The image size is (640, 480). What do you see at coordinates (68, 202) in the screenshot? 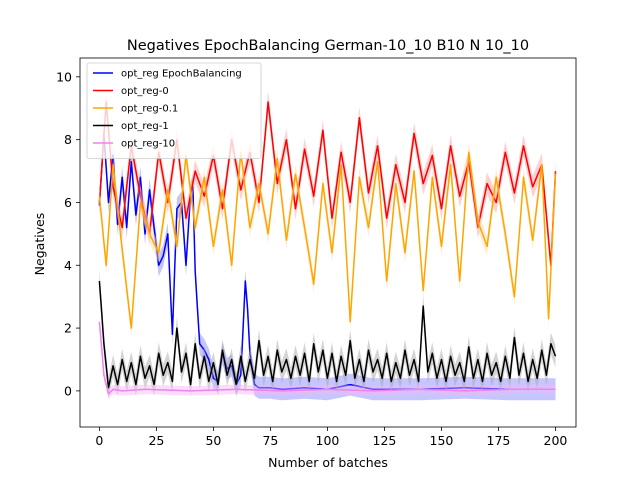
I see `y-tick-label-3: 6` at bounding box center [68, 202].